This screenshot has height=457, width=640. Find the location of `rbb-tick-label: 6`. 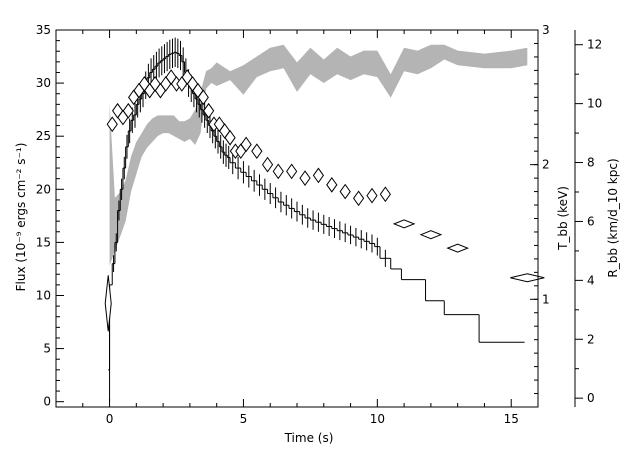

rbb-tick-label: 6 is located at coordinates (591, 221).